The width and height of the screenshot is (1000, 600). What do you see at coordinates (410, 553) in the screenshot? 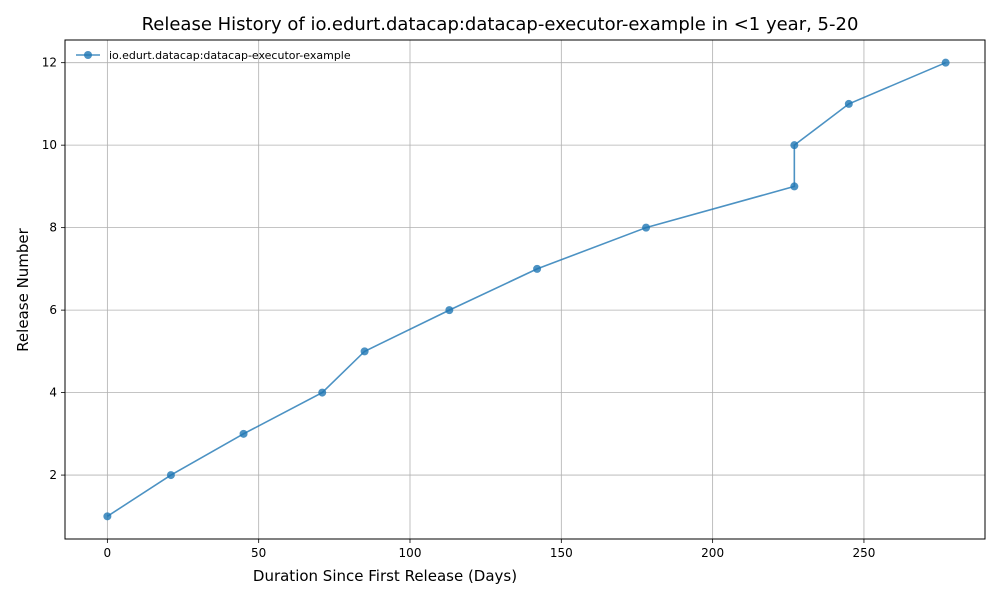
I see `x-tick-label: 100` at bounding box center [410, 553].